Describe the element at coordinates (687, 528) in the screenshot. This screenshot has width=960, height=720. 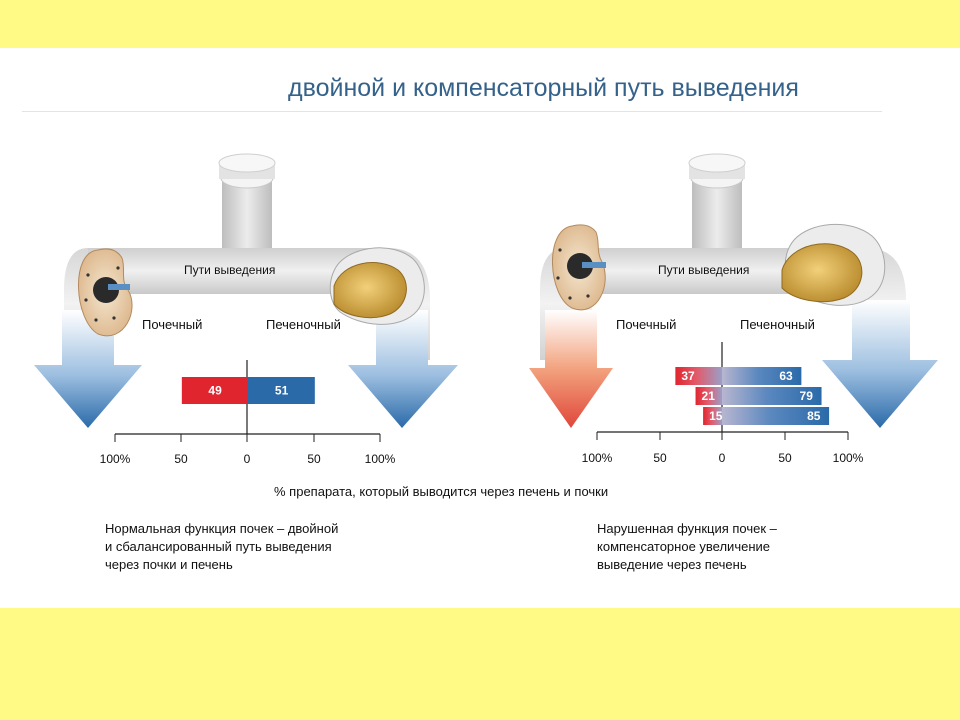
I see `caption-line: Нарушенная функция почек –` at that location.